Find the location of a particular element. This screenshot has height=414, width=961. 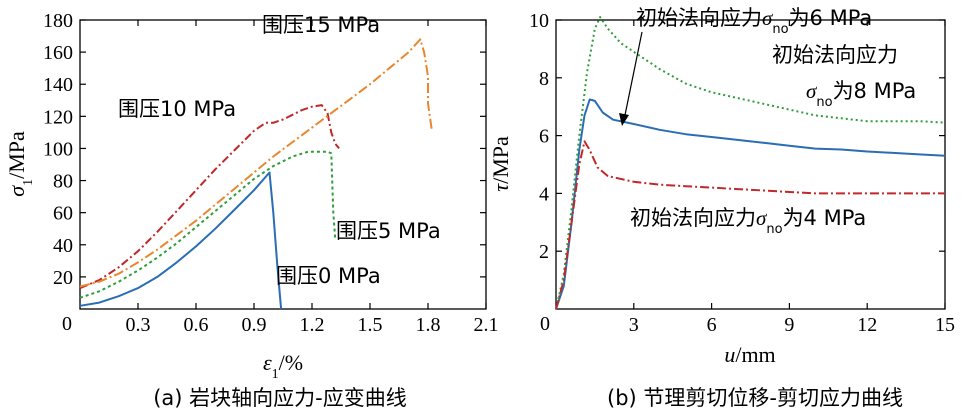

annotation-normal-stress-4: 初始法向应力σno为4 MPa is located at coordinates (748, 221).